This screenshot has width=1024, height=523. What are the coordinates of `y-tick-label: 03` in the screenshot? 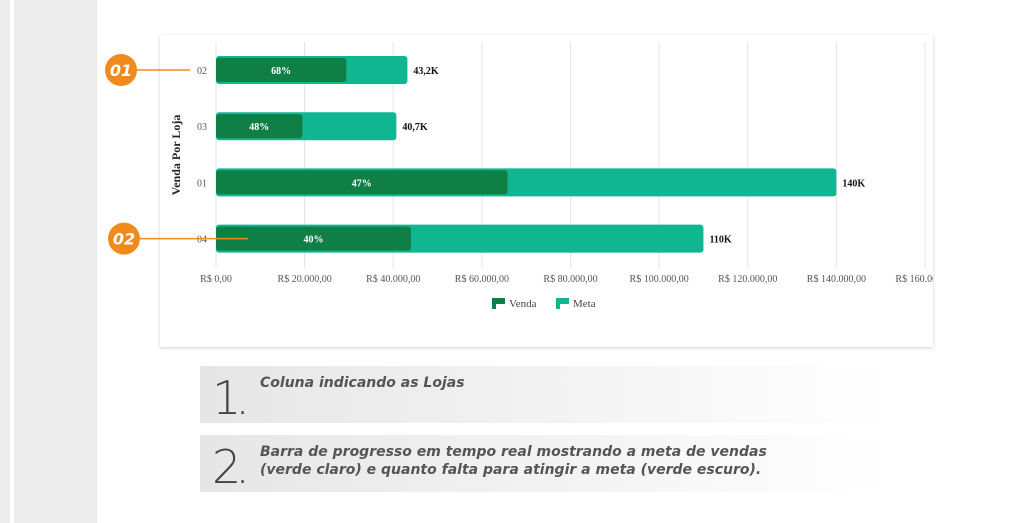 It's located at (202, 127).